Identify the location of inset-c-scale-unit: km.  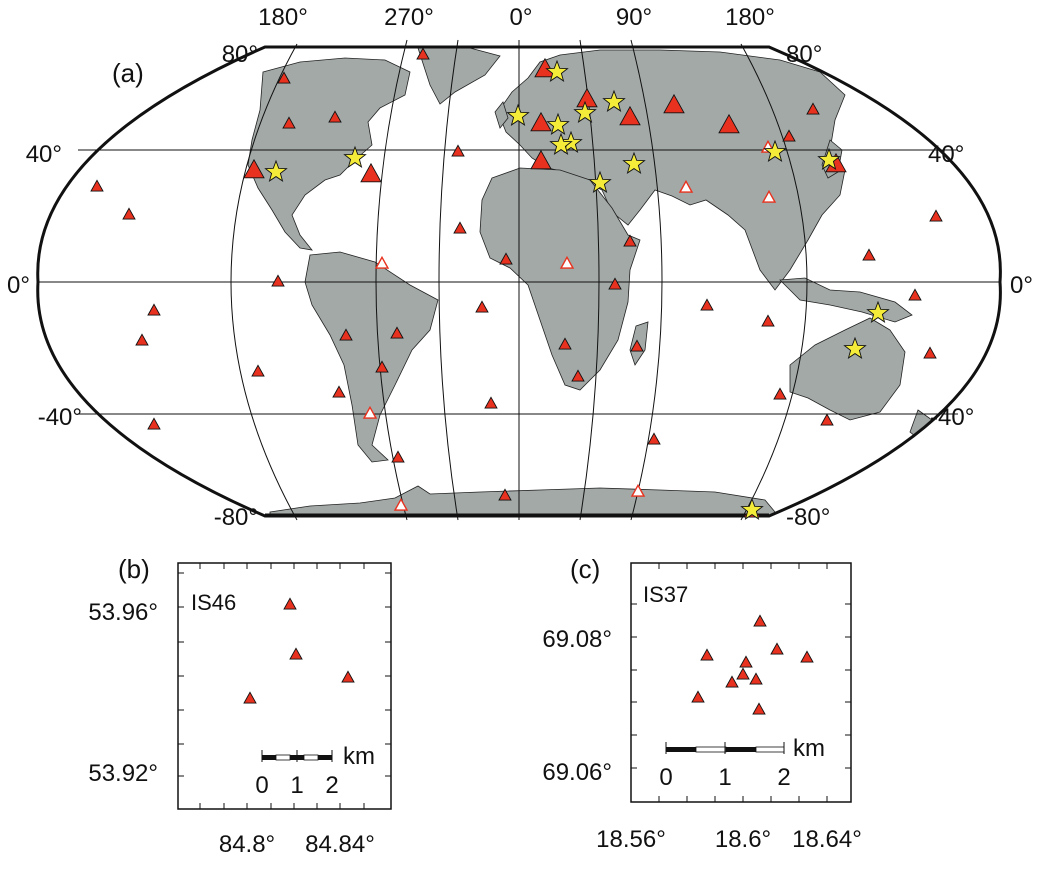
(809, 748).